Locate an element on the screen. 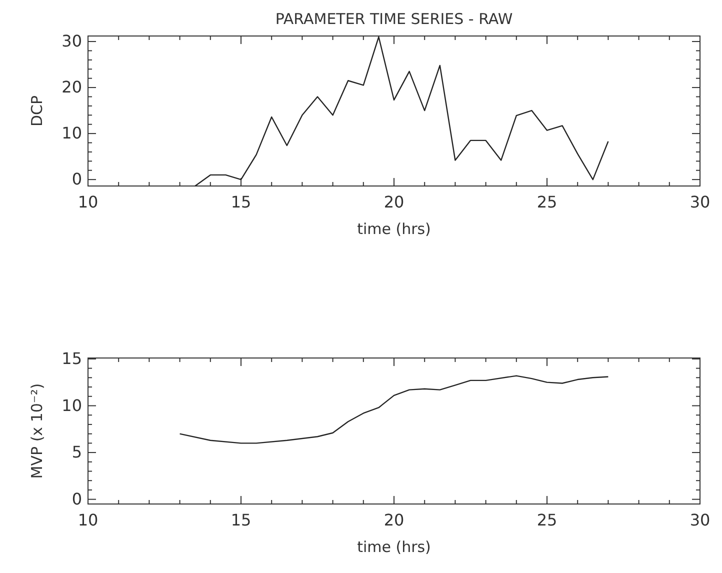 The height and width of the screenshot is (573, 722). line-series is located at coordinates (394, 409).